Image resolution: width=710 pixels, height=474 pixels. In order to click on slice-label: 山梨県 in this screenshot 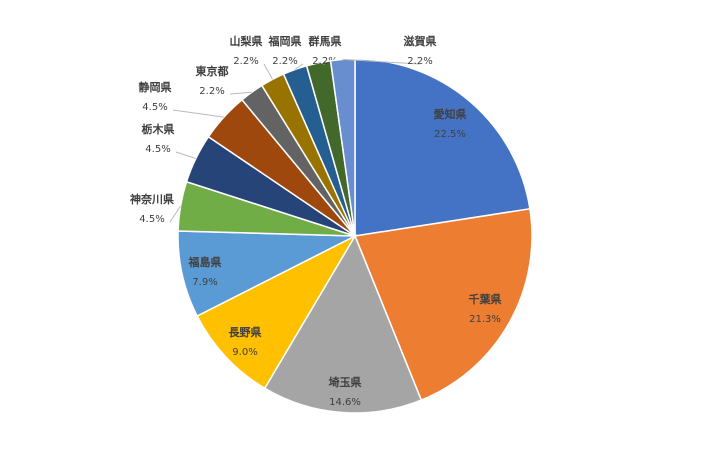, I will do `click(246, 41)`.